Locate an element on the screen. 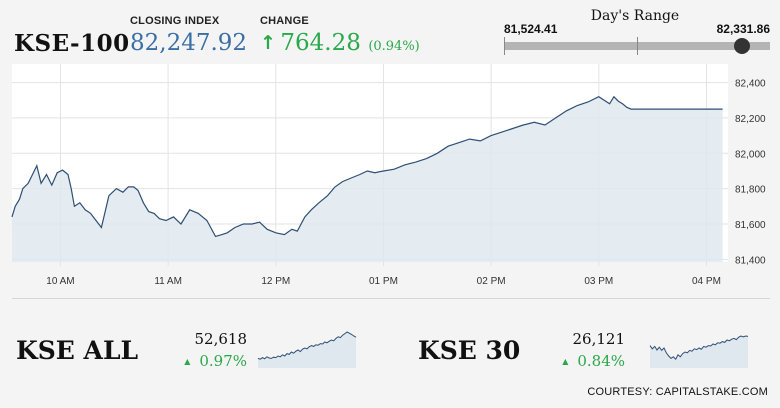  up-arrow-icon: ↑ is located at coordinates (268, 43).